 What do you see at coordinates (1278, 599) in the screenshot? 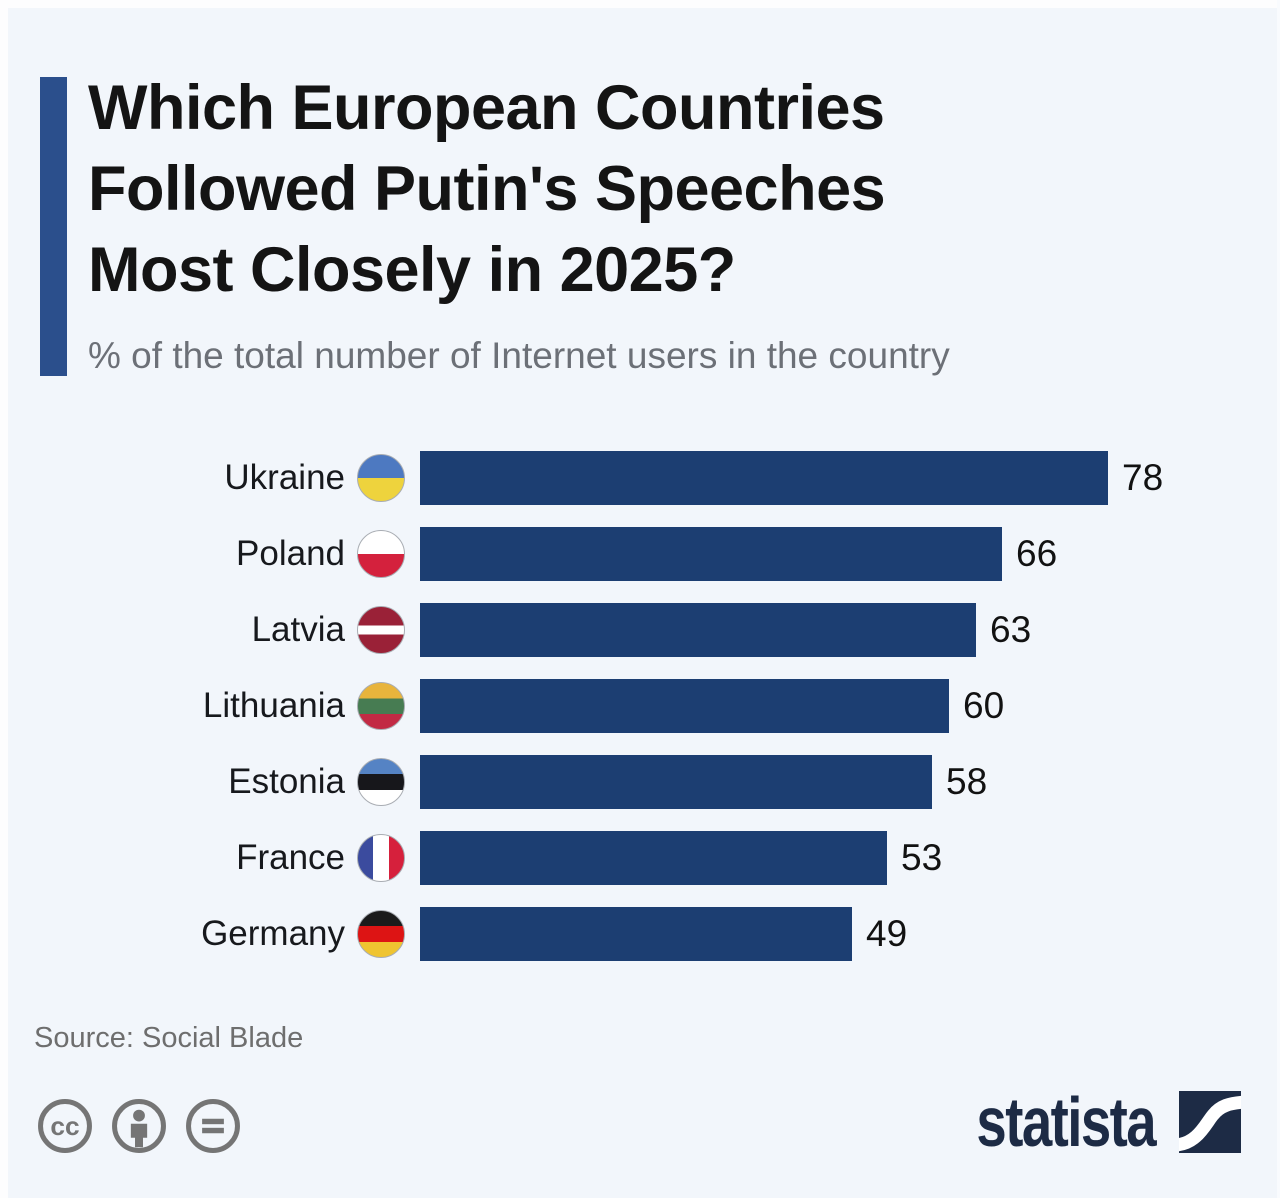
I see `page-border-right` at bounding box center [1278, 599].